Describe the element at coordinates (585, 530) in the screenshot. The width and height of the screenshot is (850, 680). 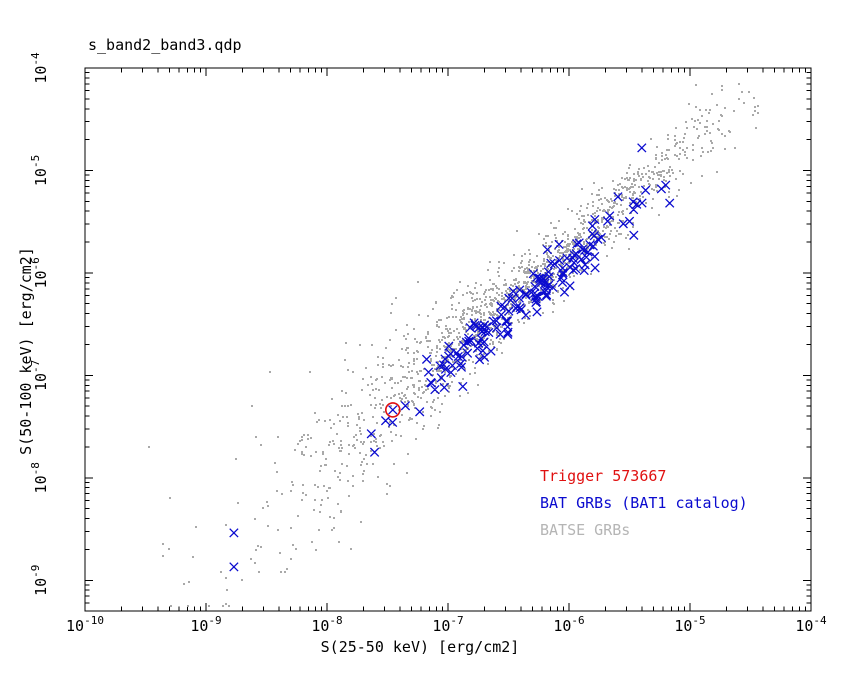
I see `legend-entry-batse-grbs: BATSE GRBs` at that location.